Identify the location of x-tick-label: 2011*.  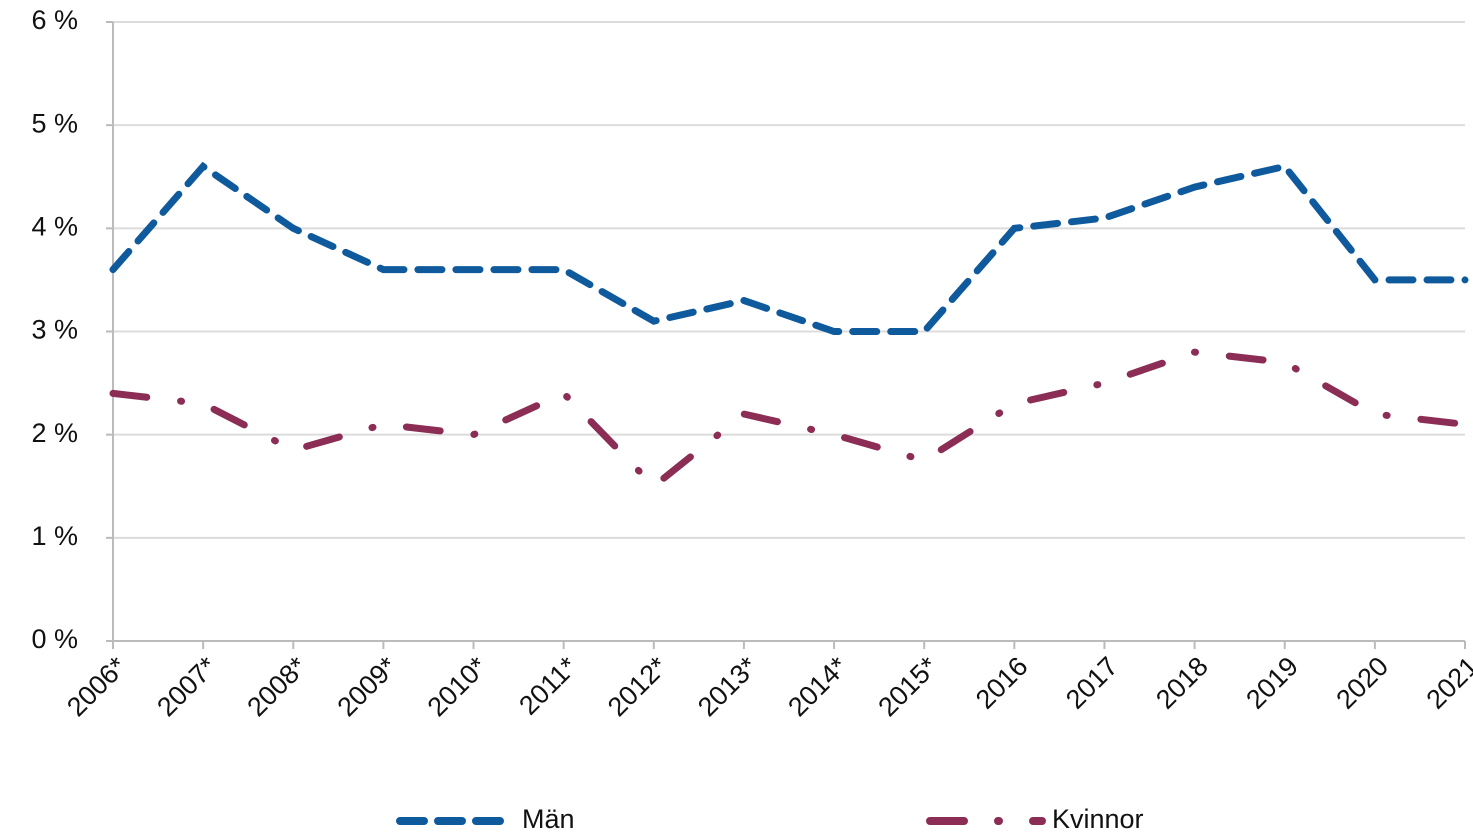
(548, 686).